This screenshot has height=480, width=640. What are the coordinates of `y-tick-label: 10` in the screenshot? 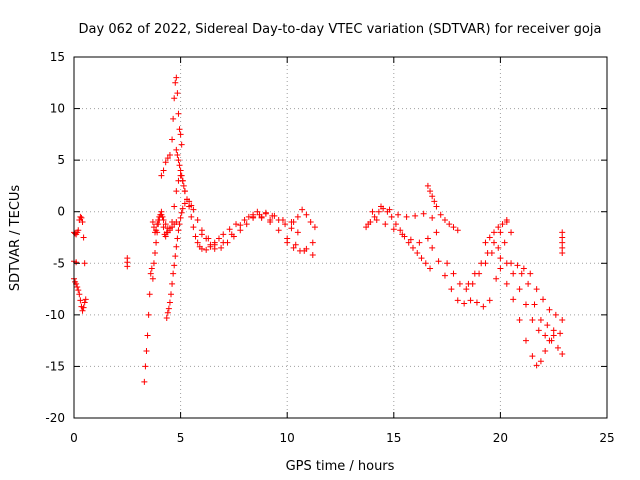 It's located at (57, 109).